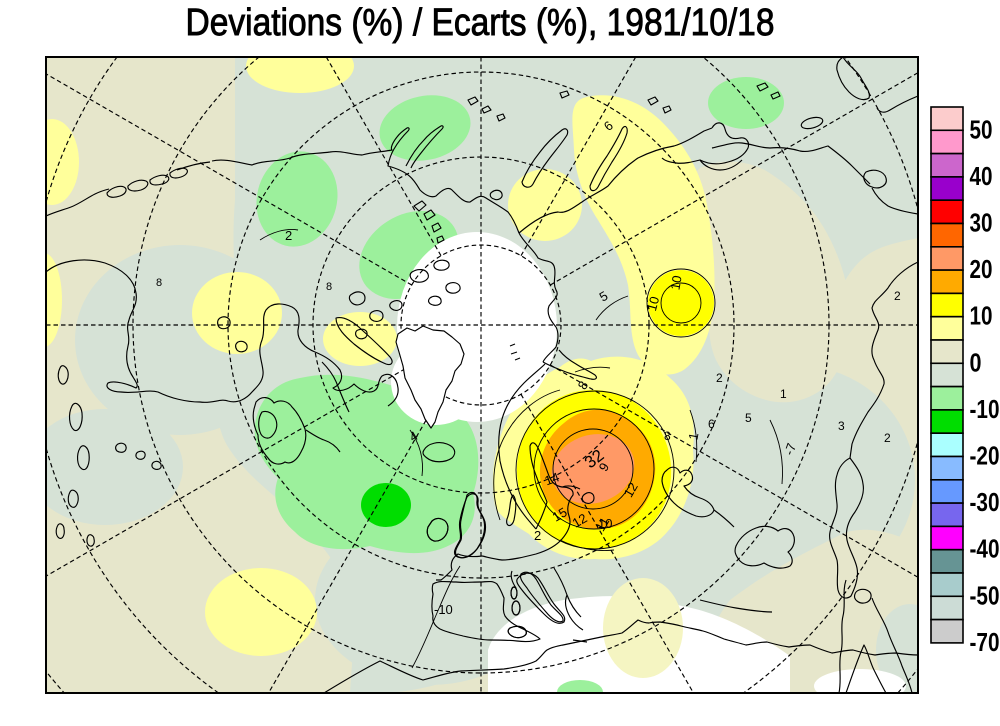 Image resolution: width=1000 pixels, height=726 pixels. What do you see at coordinates (748, 418) in the screenshot?
I see `svg-text: 5` at bounding box center [748, 418].